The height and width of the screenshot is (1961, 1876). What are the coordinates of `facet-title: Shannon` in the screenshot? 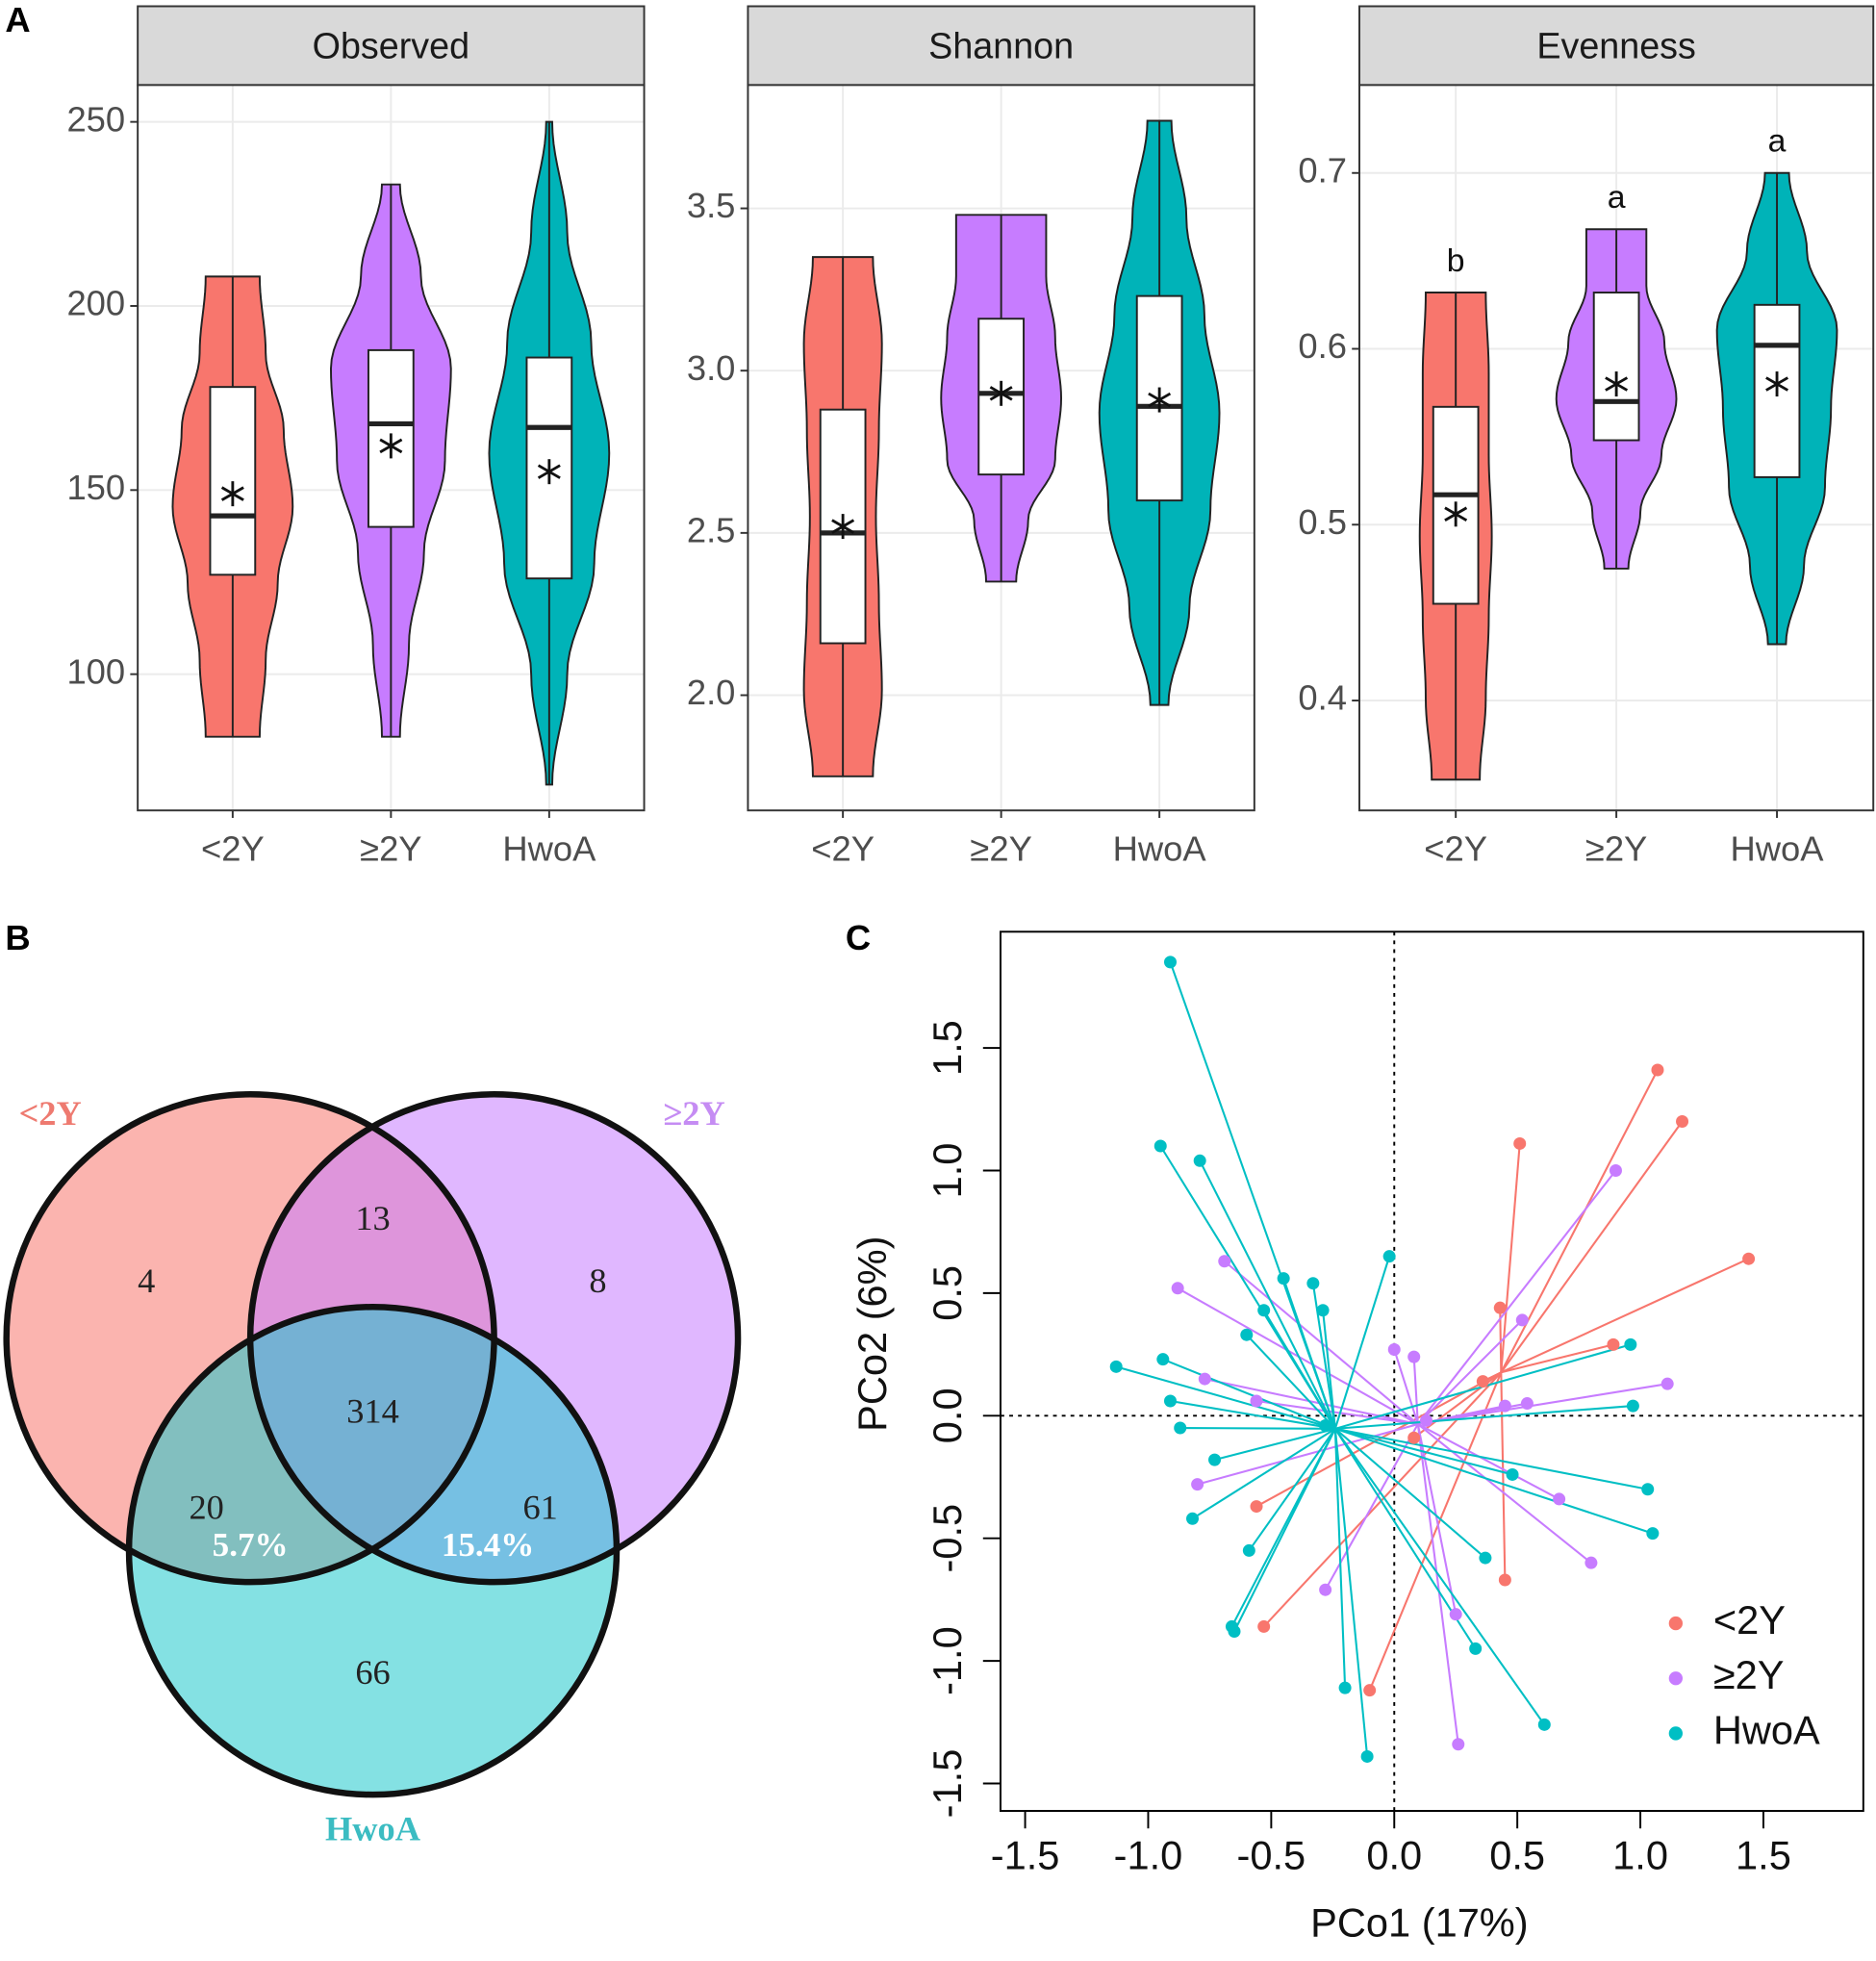 It's located at (1001, 46).